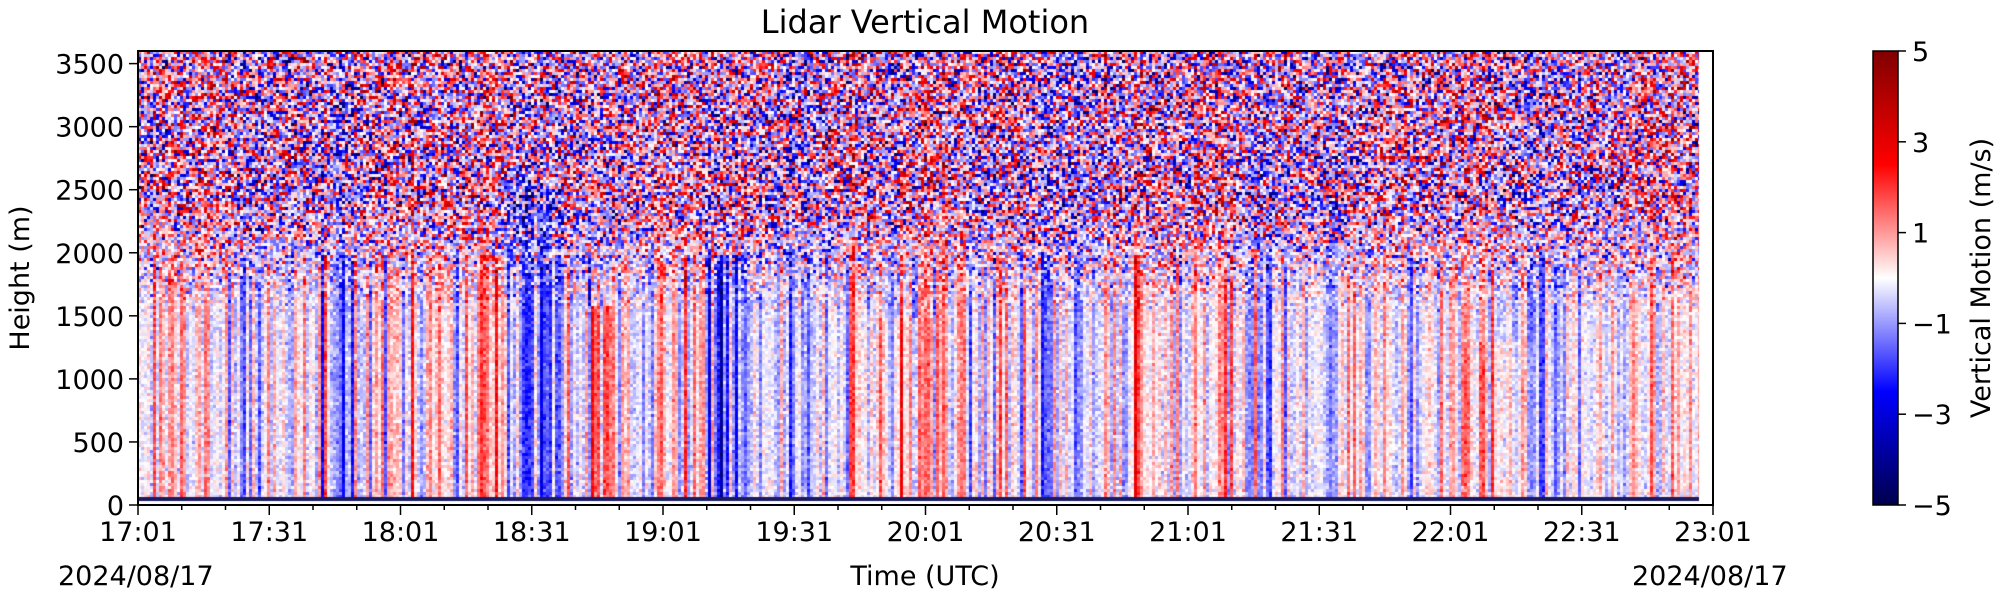 The height and width of the screenshot is (600, 2000). What do you see at coordinates (1920, 234) in the screenshot?
I see `colorbar-tick-label: 1` at bounding box center [1920, 234].